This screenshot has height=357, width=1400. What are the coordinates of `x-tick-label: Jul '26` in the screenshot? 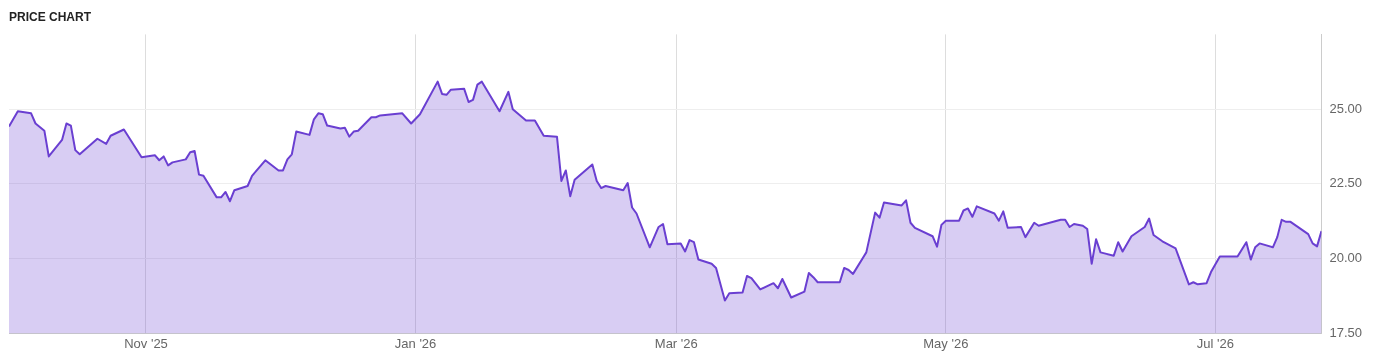 It's located at (1215, 343).